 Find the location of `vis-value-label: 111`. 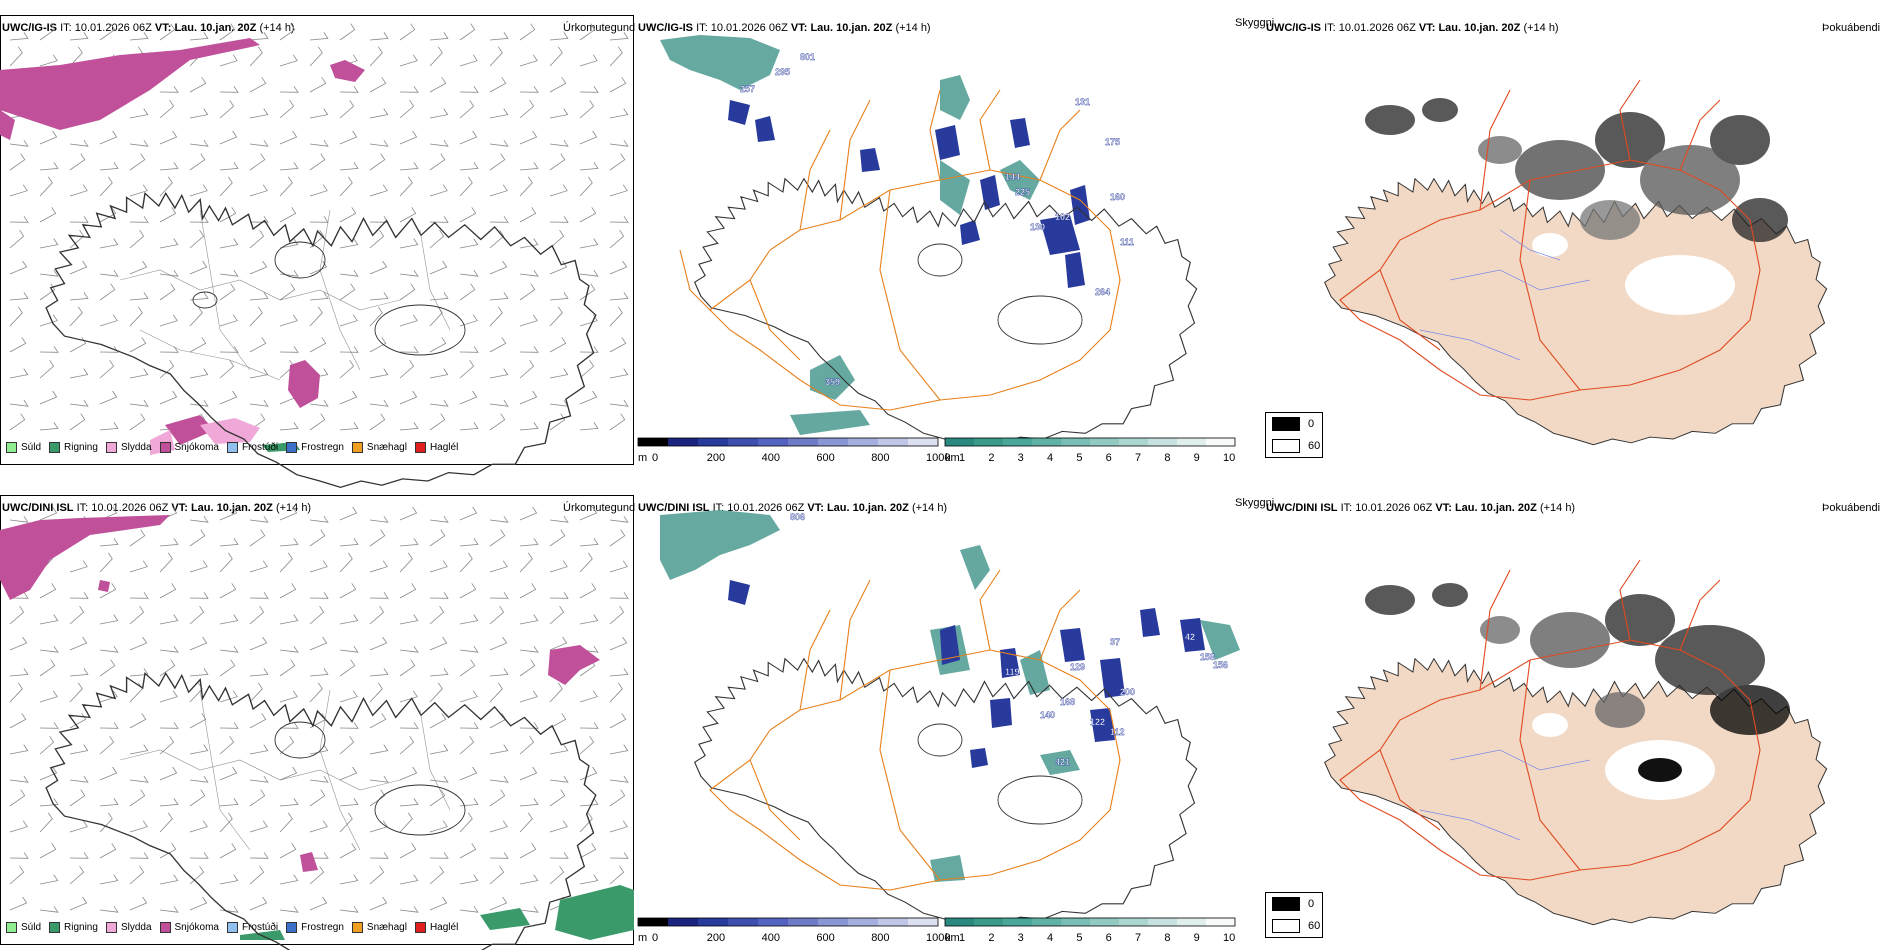

vis-value-label: 111 is located at coordinates (1127, 242).